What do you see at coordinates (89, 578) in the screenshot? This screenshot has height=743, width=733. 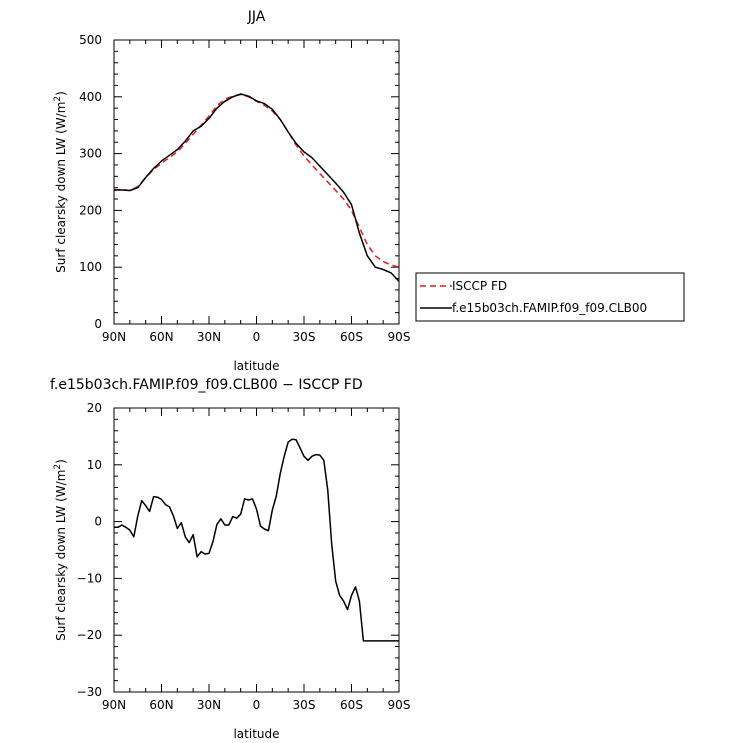 I see `y-tick-label: −10` at bounding box center [89, 578].